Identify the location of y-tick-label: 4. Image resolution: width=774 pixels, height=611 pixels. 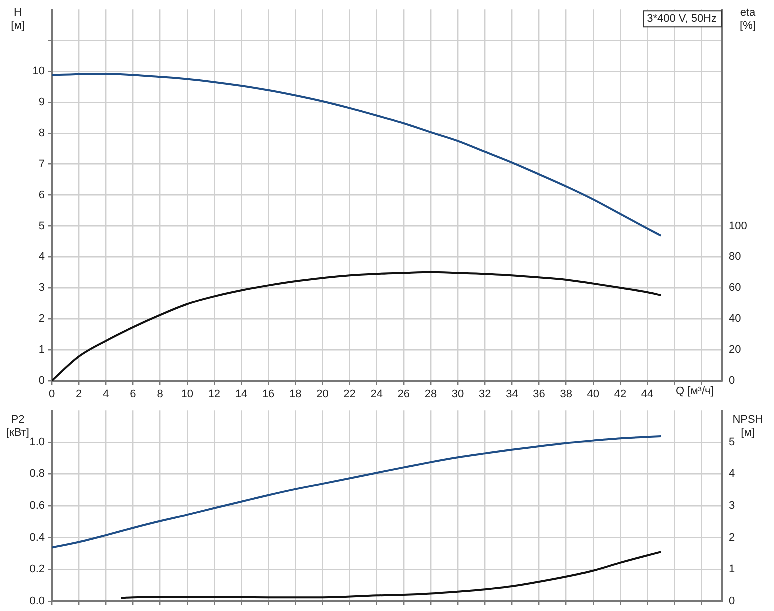
(41, 257).